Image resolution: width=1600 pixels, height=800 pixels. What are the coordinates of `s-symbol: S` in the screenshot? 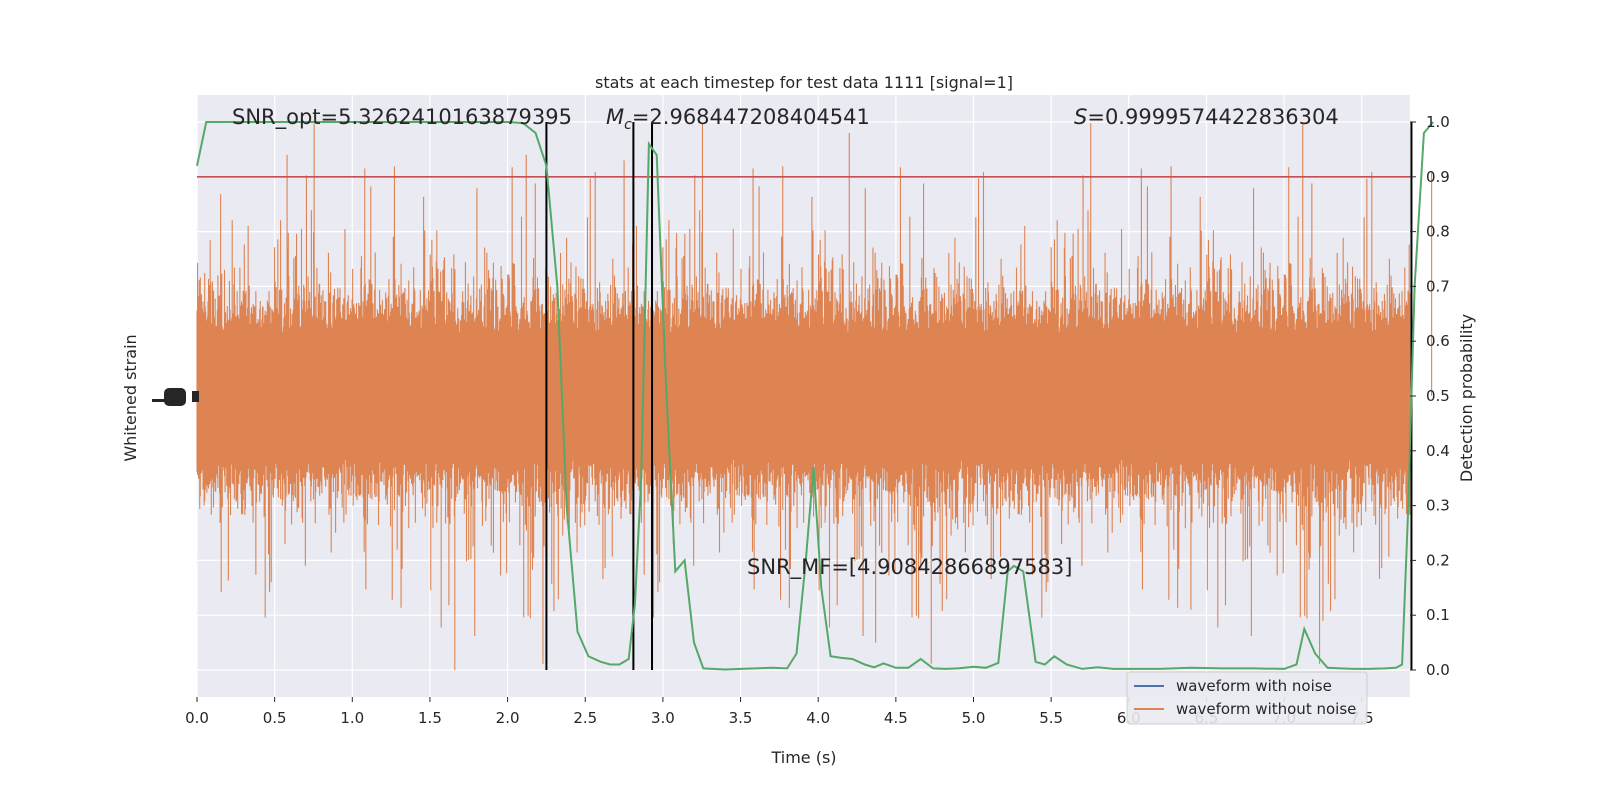 It's located at (1080, 117).